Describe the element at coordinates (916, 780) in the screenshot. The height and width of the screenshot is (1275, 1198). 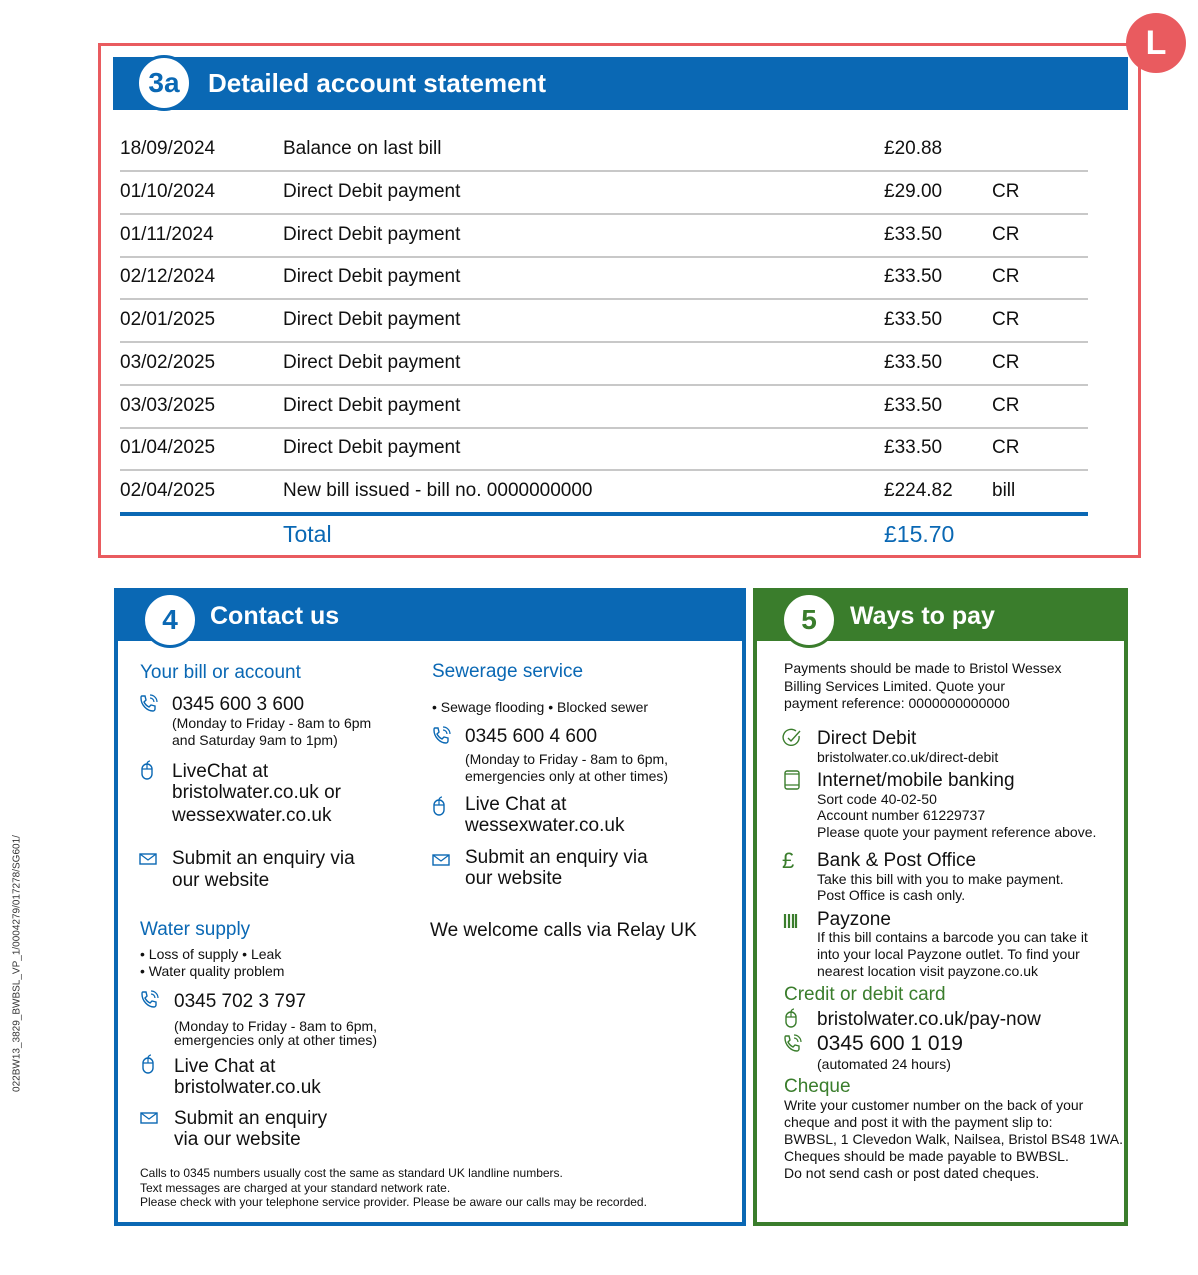
I see `banking-title: Internet/mobile banking` at that location.